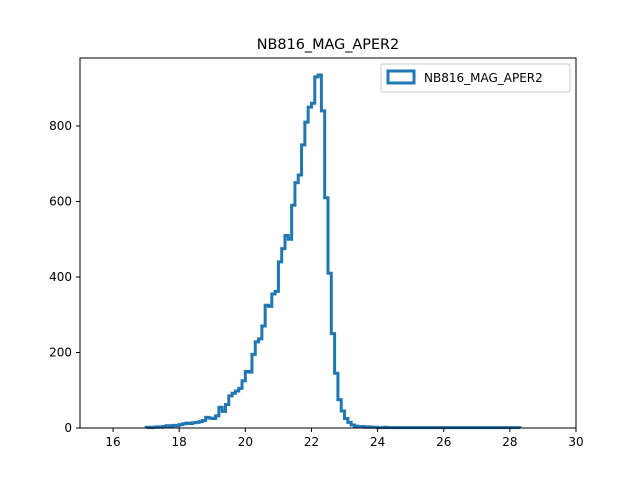 This screenshot has width=640, height=480. I want to click on y-axis: 0 200 400 600 800, so click(64, 277).